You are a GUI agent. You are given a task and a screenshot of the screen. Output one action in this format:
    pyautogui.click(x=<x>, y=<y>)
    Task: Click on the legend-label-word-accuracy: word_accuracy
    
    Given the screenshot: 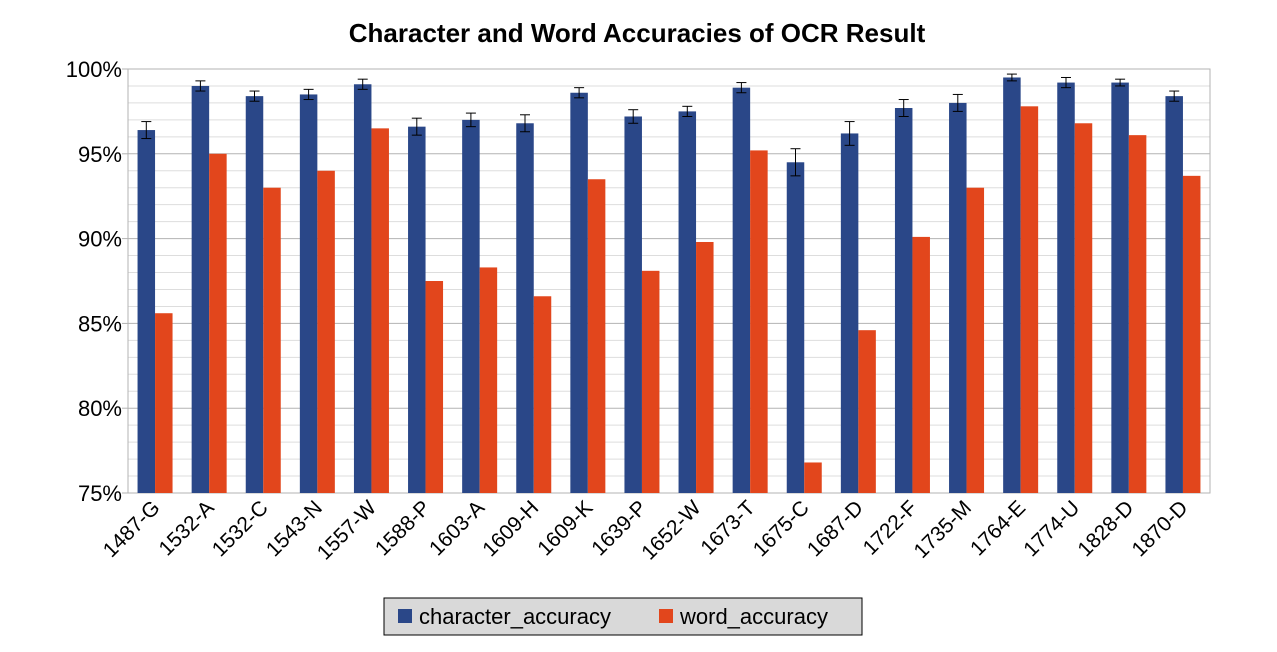 What is the action you would take?
    pyautogui.click(x=753, y=616)
    